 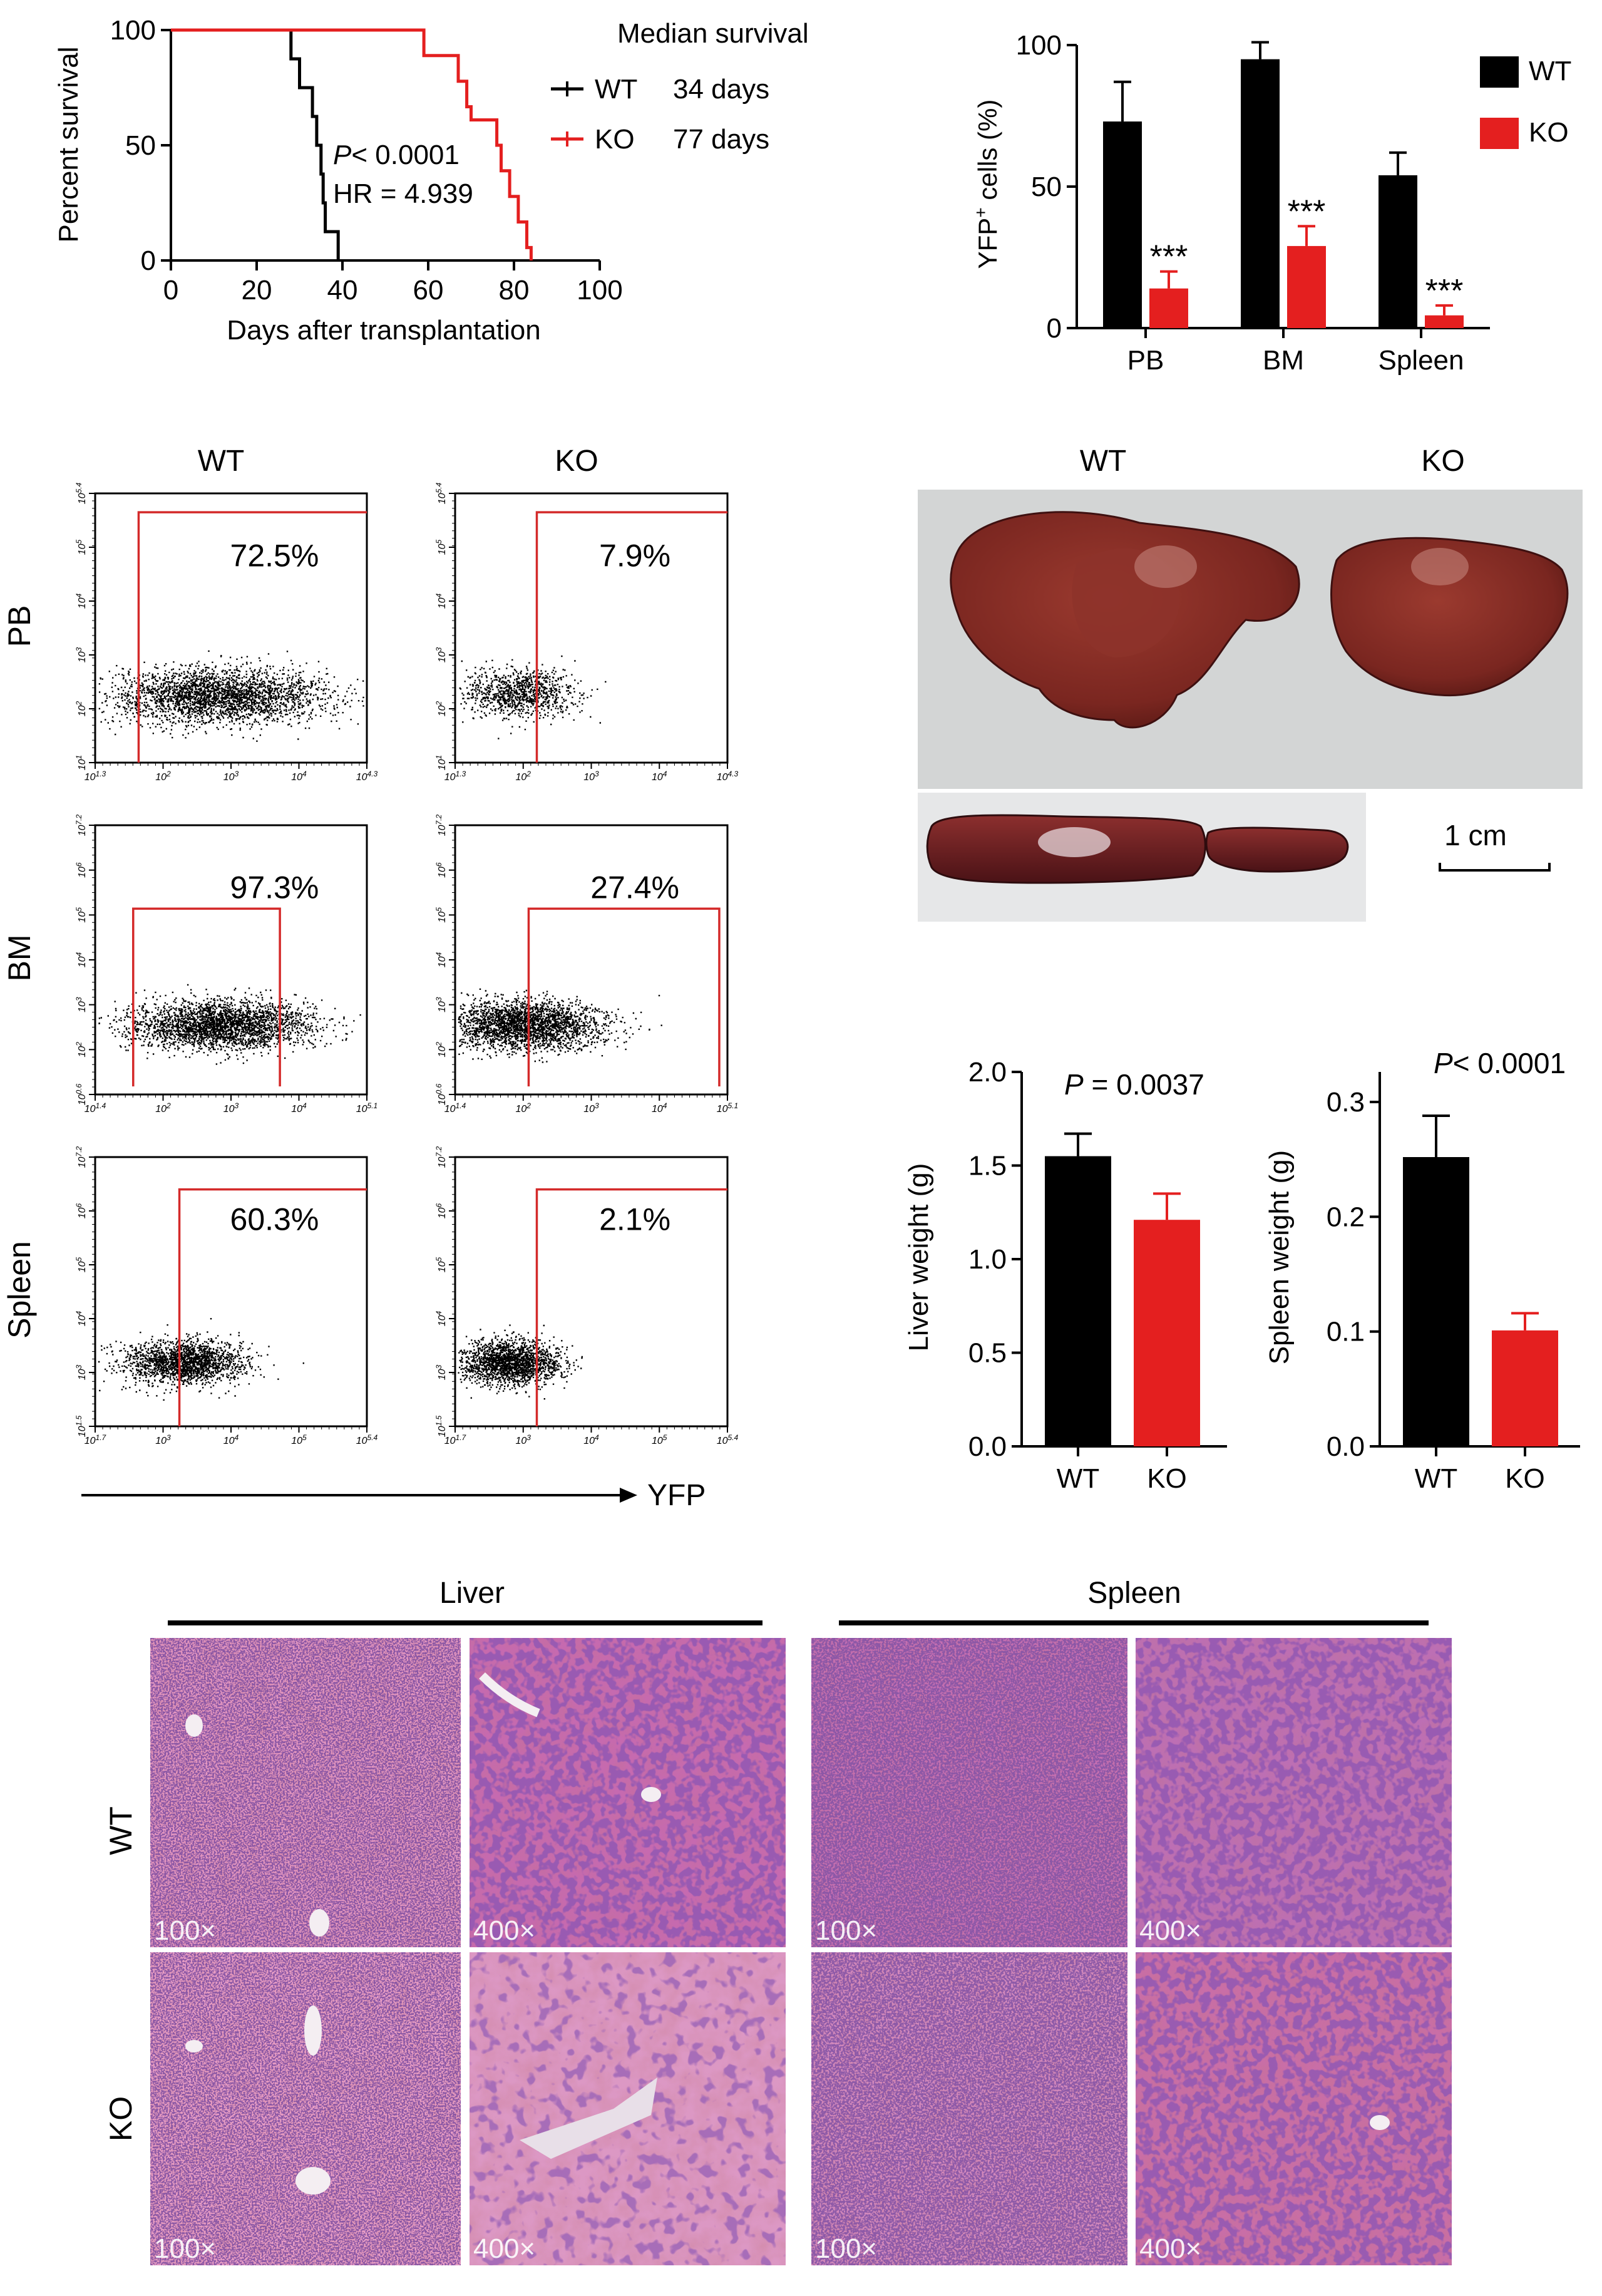 I want to click on flow-ytick-exp: 1, so click(x=78, y=757).